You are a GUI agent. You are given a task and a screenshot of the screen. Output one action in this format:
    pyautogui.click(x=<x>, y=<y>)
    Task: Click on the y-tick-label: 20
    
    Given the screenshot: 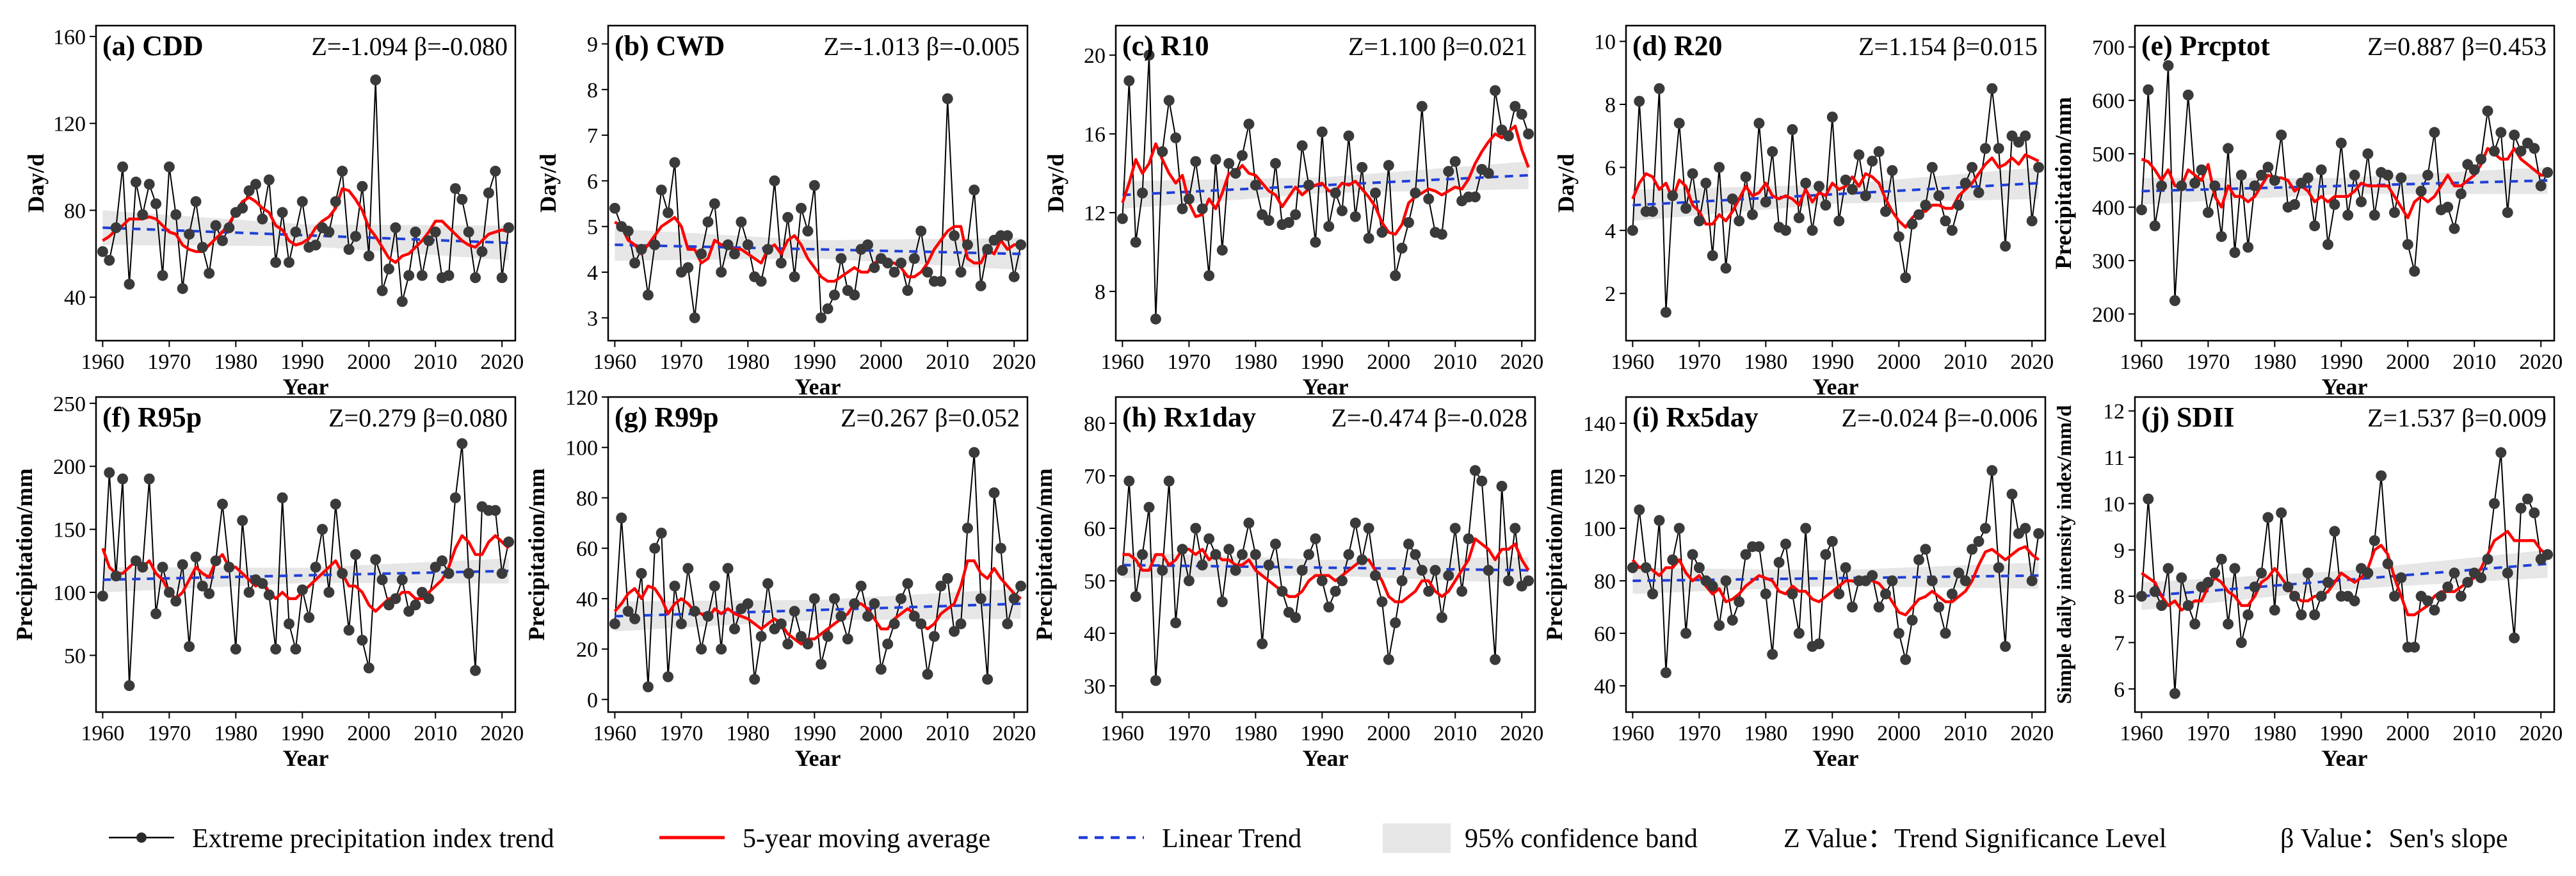 What is the action you would take?
    pyautogui.click(x=1095, y=56)
    